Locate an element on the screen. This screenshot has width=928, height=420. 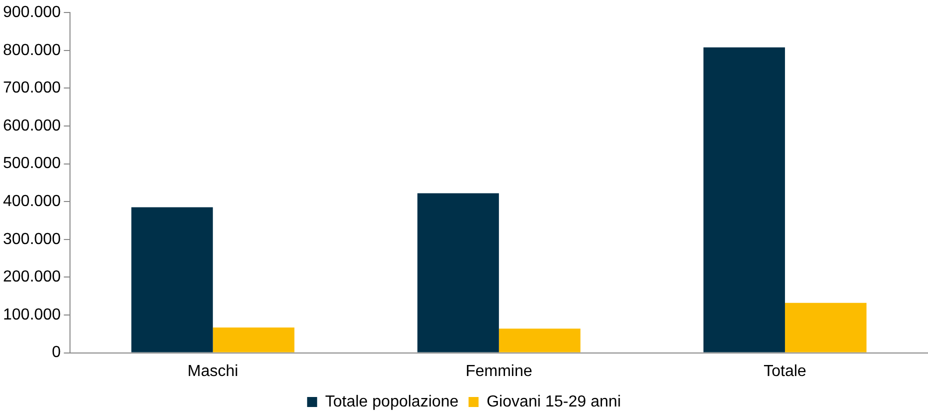
x-tick-label: Totale is located at coordinates (785, 371).